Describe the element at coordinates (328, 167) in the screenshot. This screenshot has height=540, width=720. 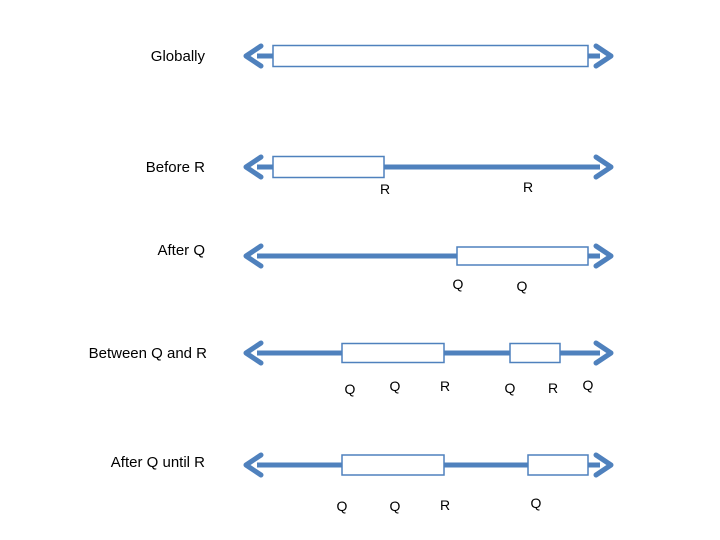
I see `scope-box-before-r` at that location.